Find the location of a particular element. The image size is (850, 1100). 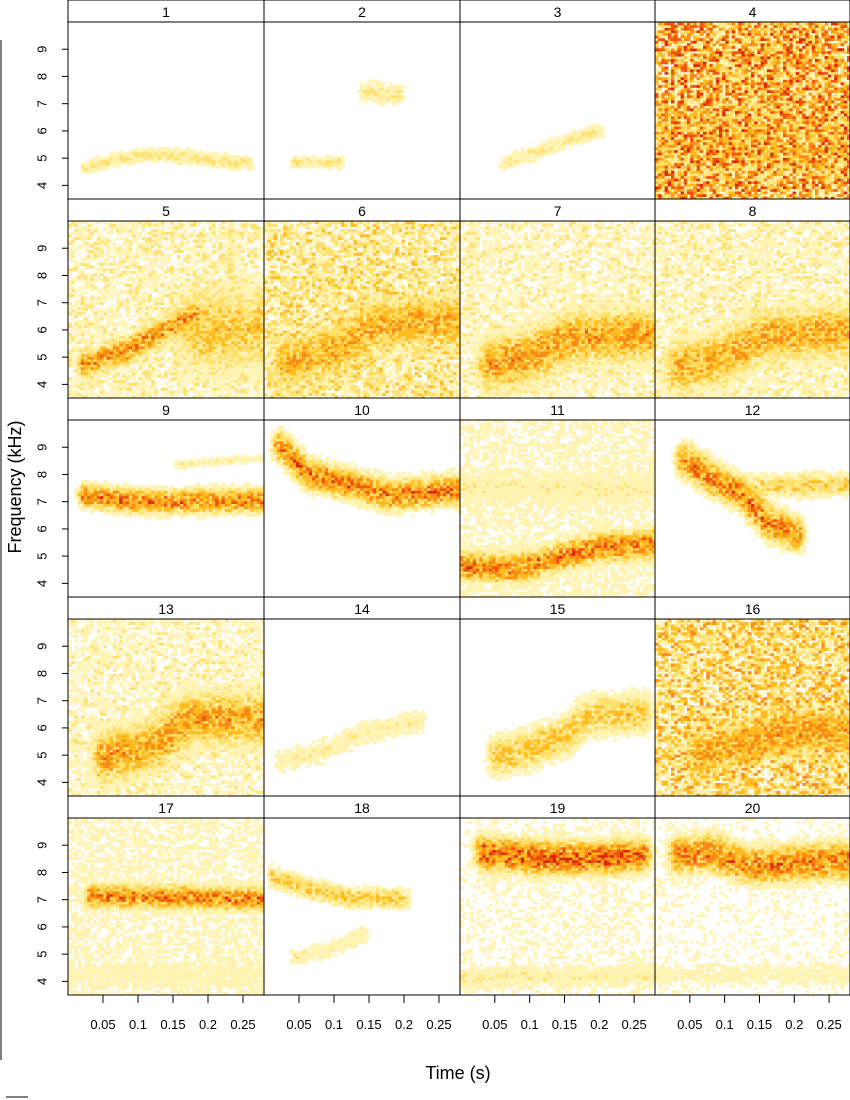

panel-title-16: 16 is located at coordinates (753, 609).